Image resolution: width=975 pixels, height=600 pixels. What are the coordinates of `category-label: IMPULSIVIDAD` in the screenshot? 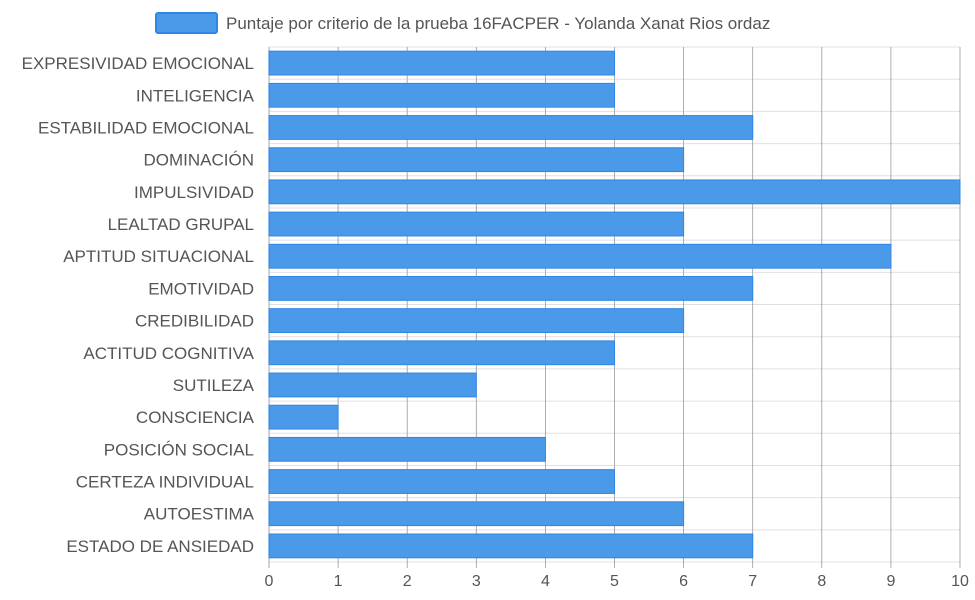 It's located at (194, 192).